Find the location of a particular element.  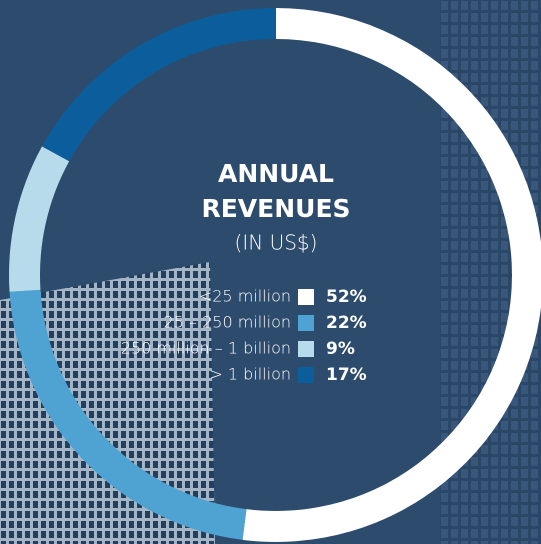

legend-label: 250 million – 1 billion is located at coordinates (206, 348).